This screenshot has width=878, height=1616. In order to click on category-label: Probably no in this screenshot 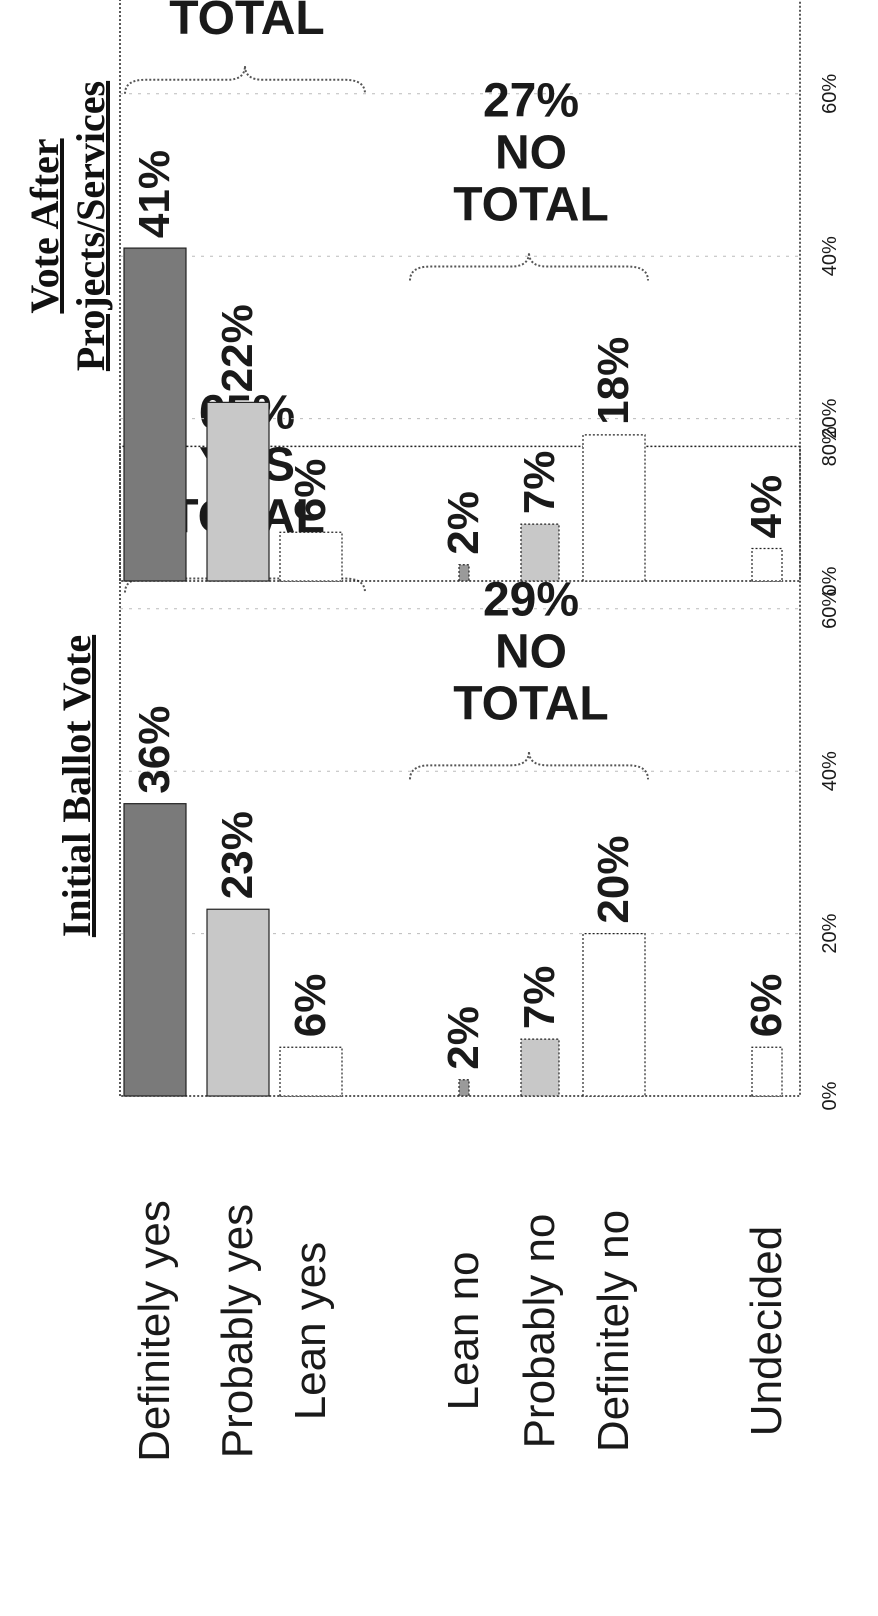, I will do `click(539, 1331)`.